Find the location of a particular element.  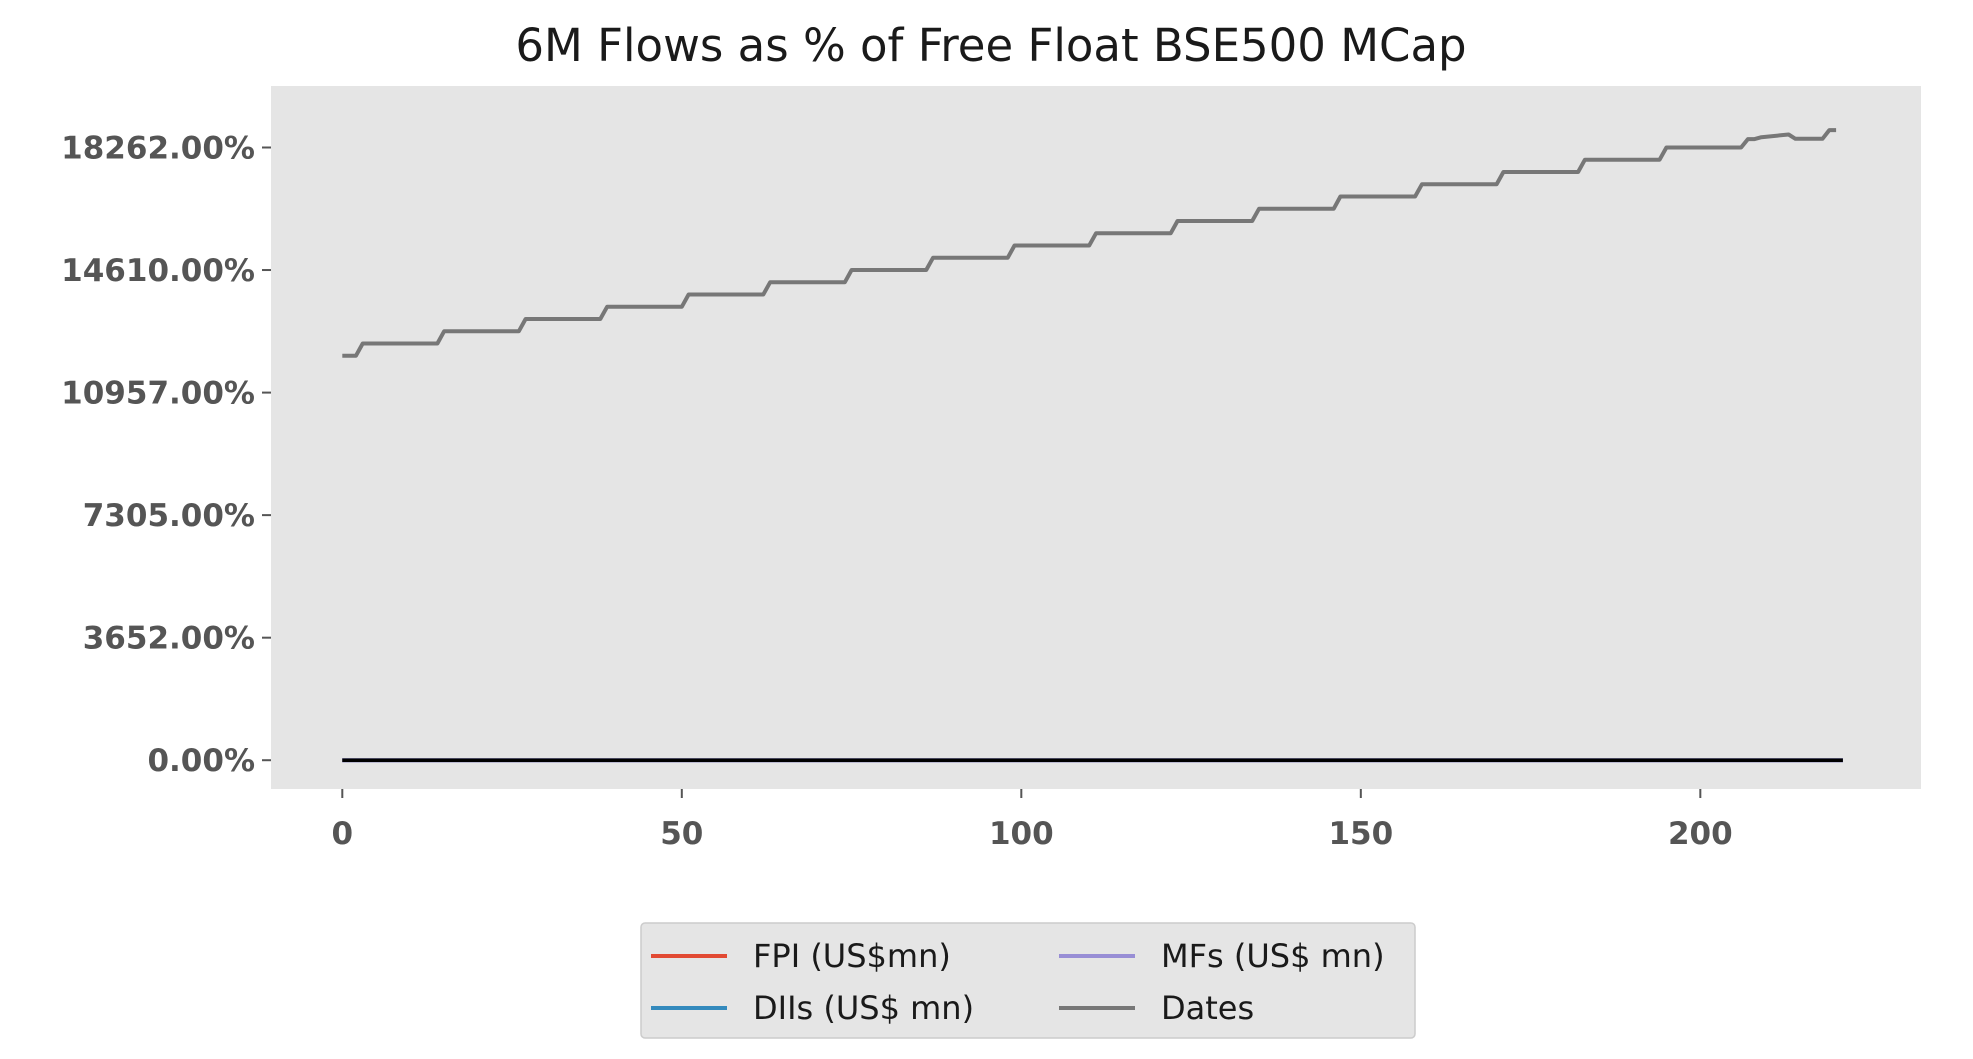

legend-label-mfs-us-mn: MFs (US$ mn) is located at coordinates (1273, 956).